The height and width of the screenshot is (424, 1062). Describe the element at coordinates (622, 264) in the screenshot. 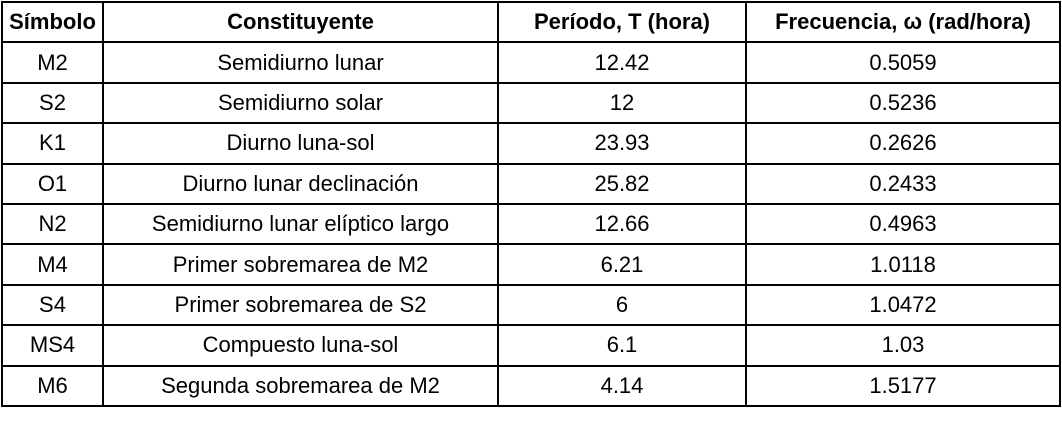

I see `cell-period: 6.21` at that location.